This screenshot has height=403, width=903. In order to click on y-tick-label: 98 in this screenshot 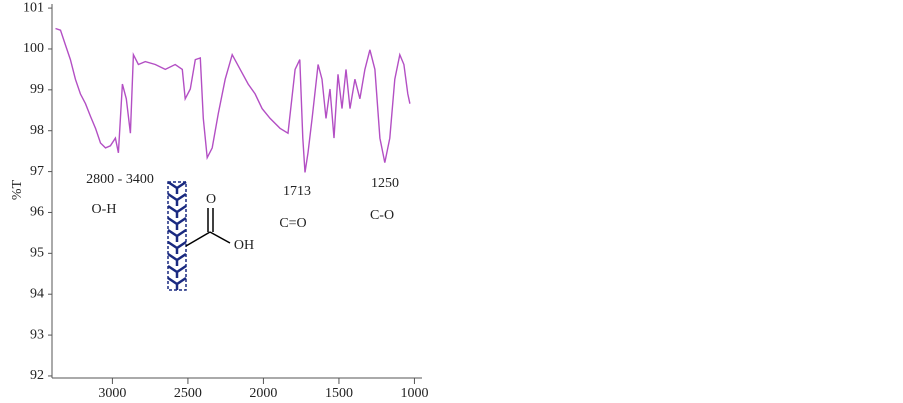, I will do `click(37, 130)`.